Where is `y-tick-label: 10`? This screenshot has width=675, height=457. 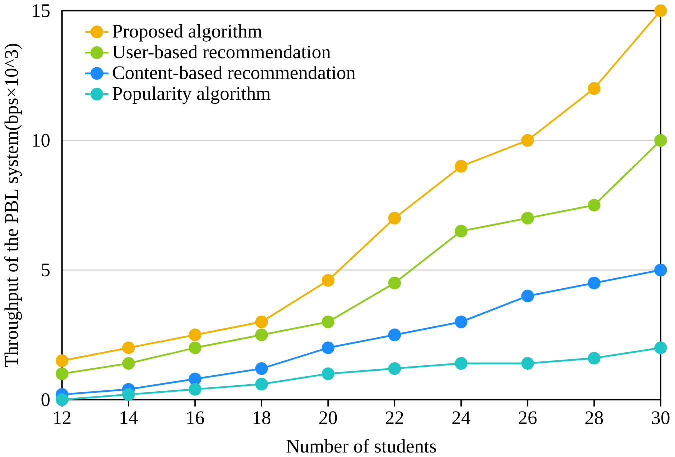 y-tick-label: 10 is located at coordinates (41, 140).